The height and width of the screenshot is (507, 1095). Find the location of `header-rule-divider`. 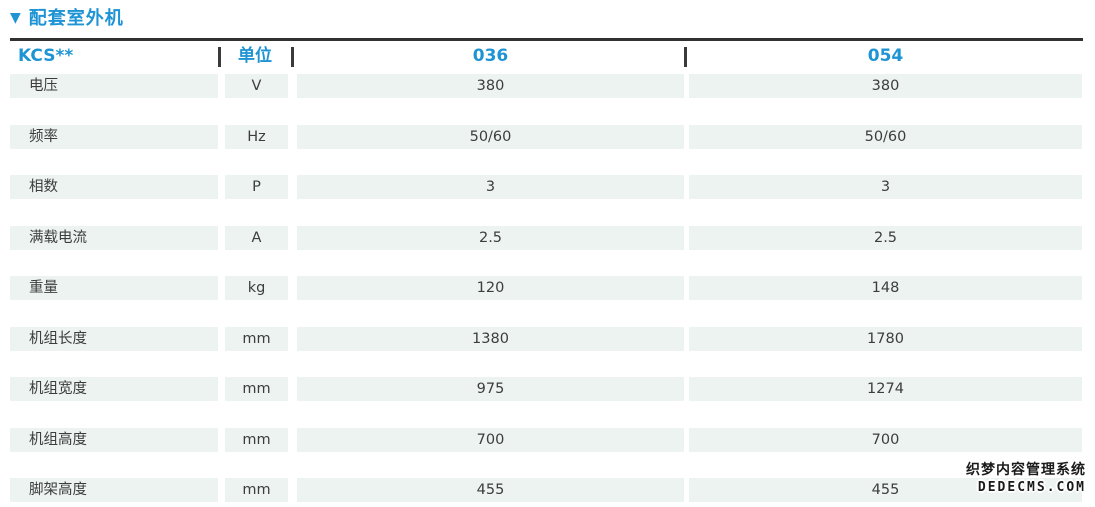

header-rule-divider is located at coordinates (546, 39).